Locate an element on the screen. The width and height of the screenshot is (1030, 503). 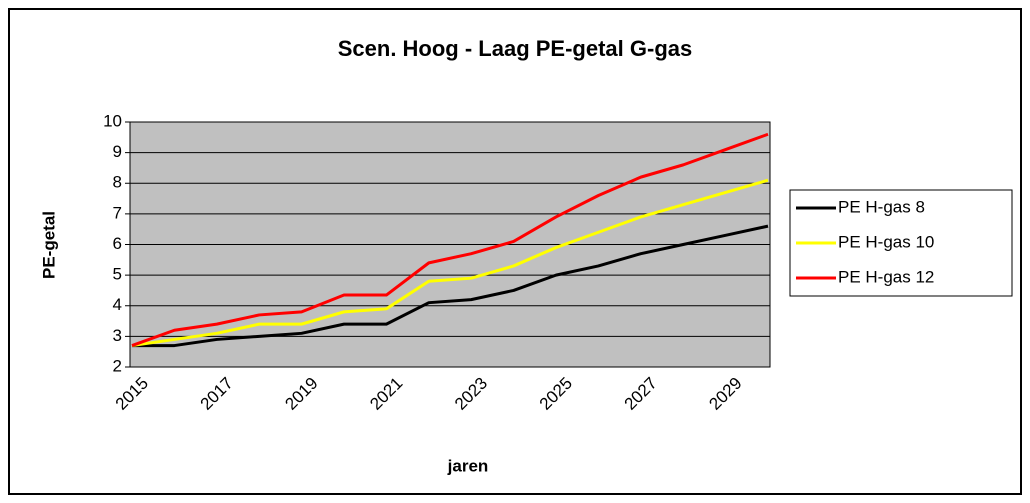
y-tick-label: 2 is located at coordinates (117, 365).